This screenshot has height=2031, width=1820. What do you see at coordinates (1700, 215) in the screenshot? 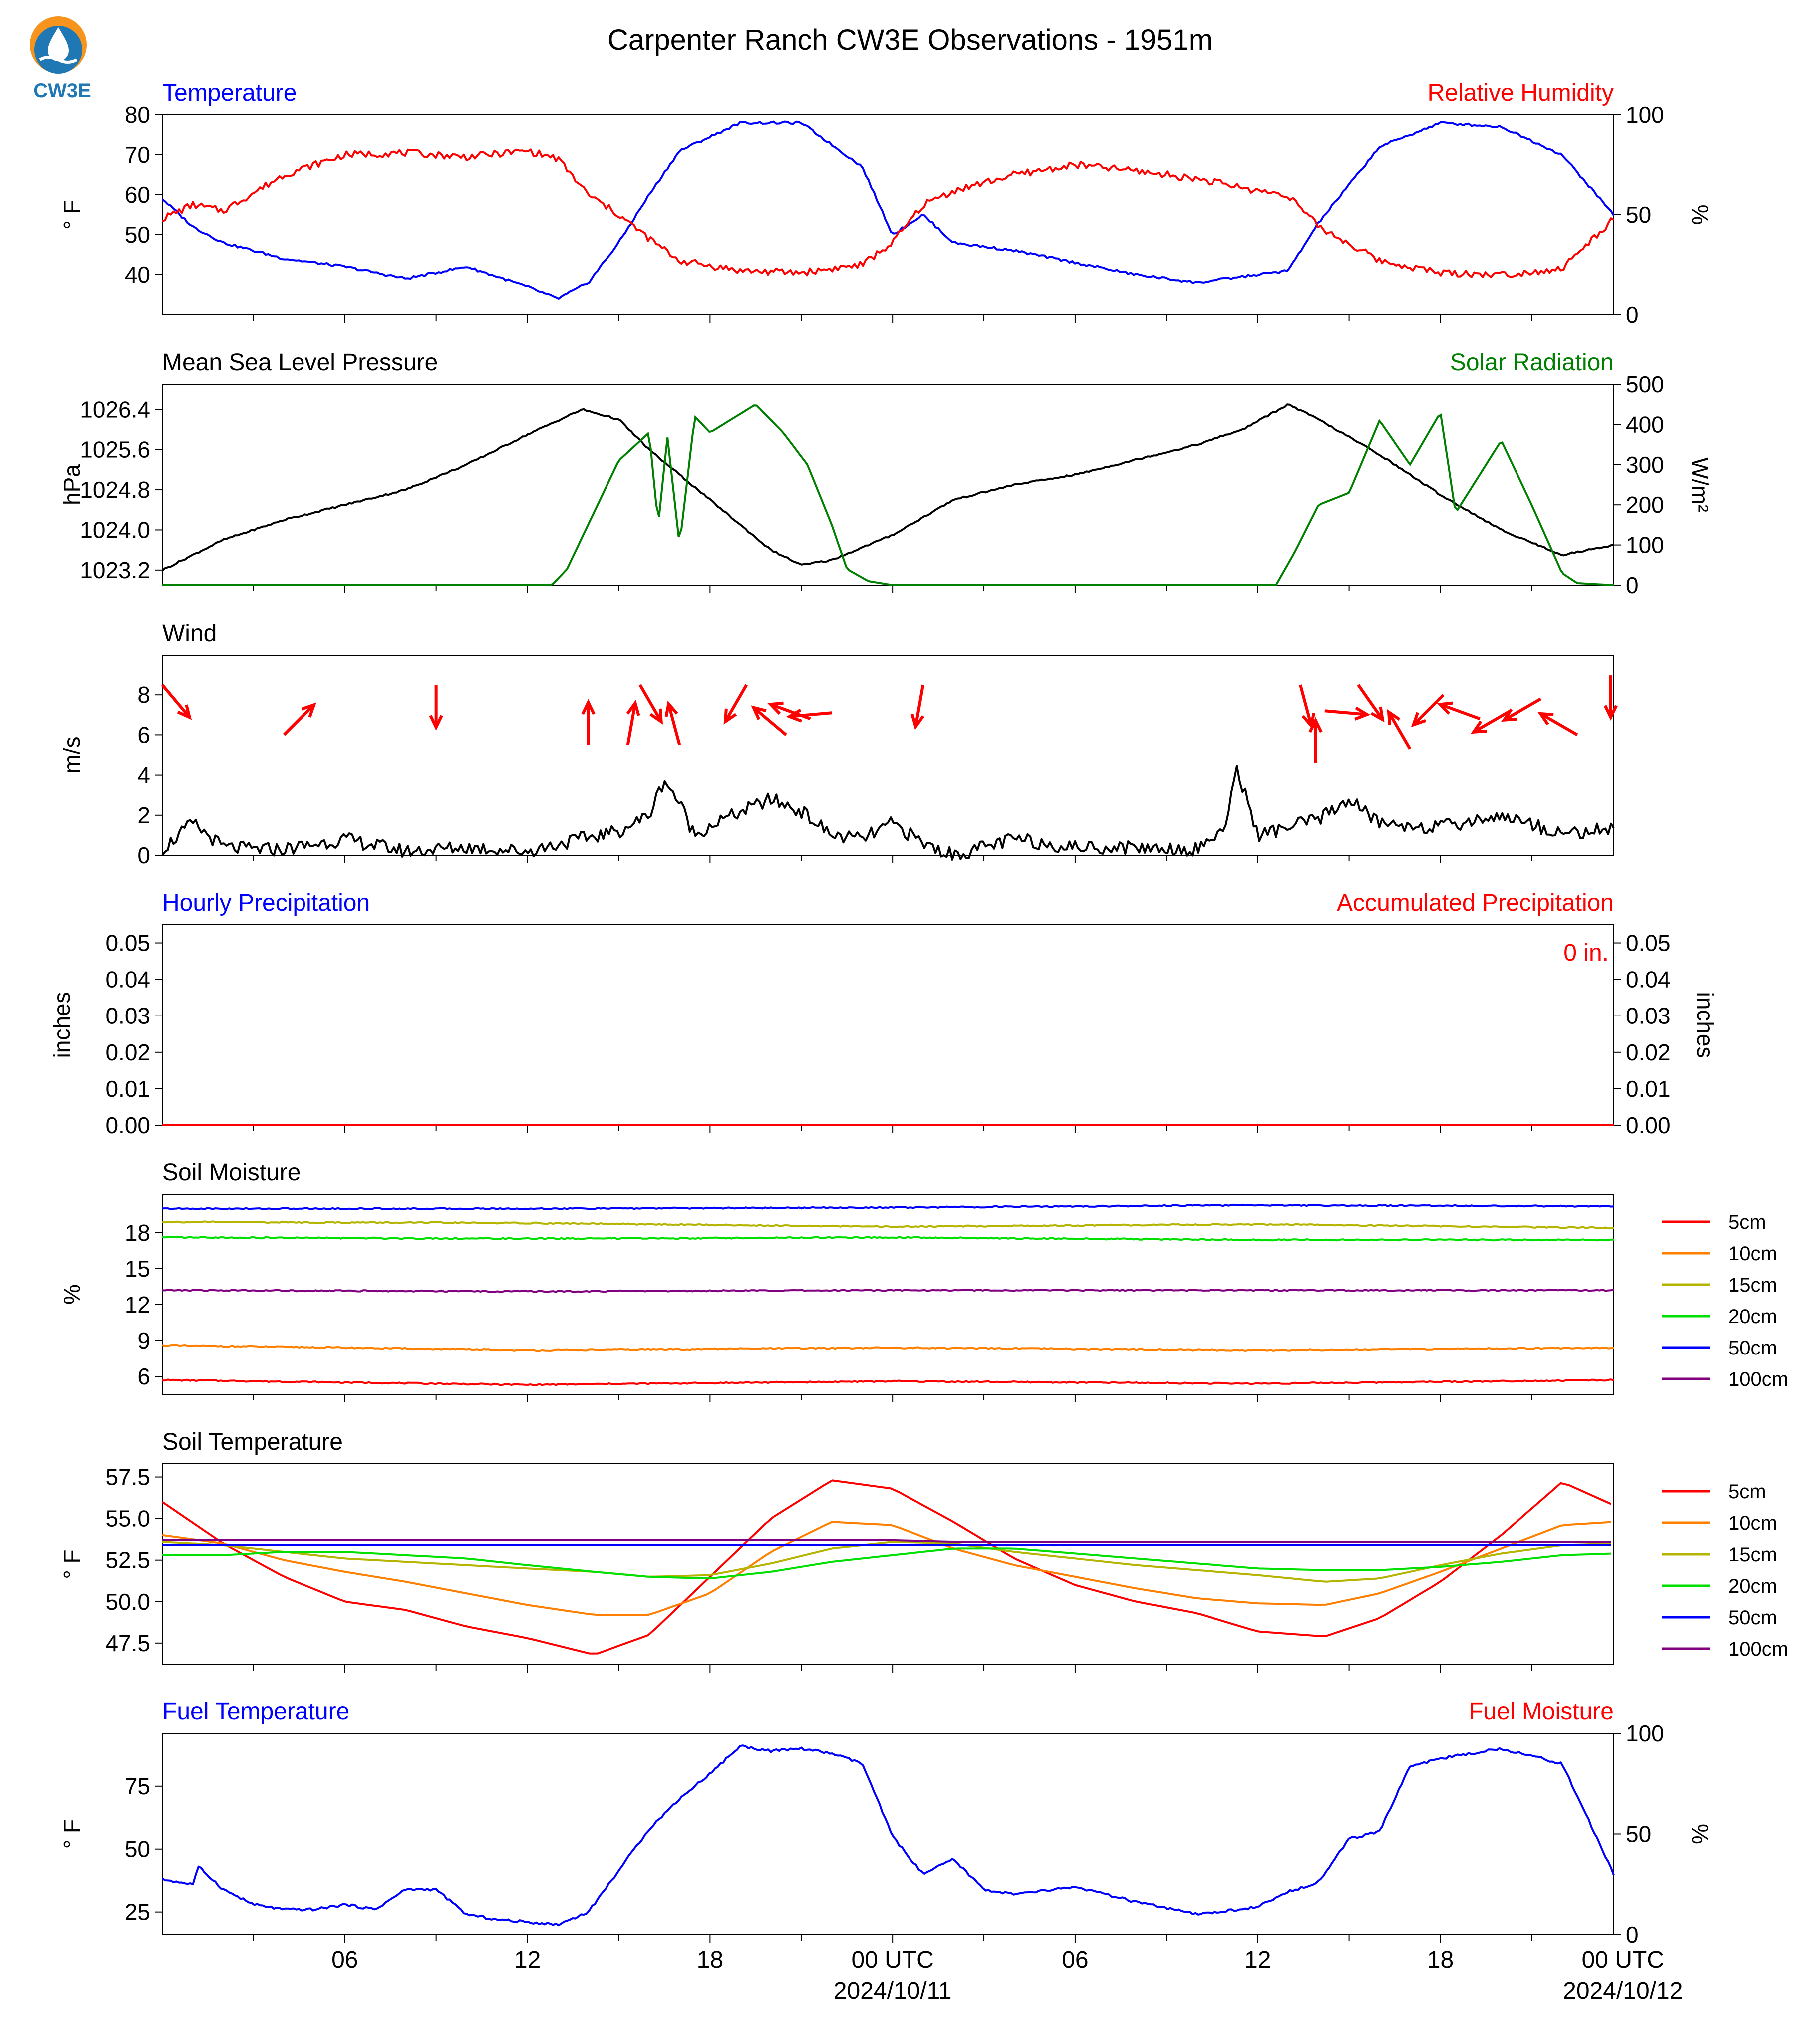
I see `y-axis-label-right: %` at bounding box center [1700, 215].